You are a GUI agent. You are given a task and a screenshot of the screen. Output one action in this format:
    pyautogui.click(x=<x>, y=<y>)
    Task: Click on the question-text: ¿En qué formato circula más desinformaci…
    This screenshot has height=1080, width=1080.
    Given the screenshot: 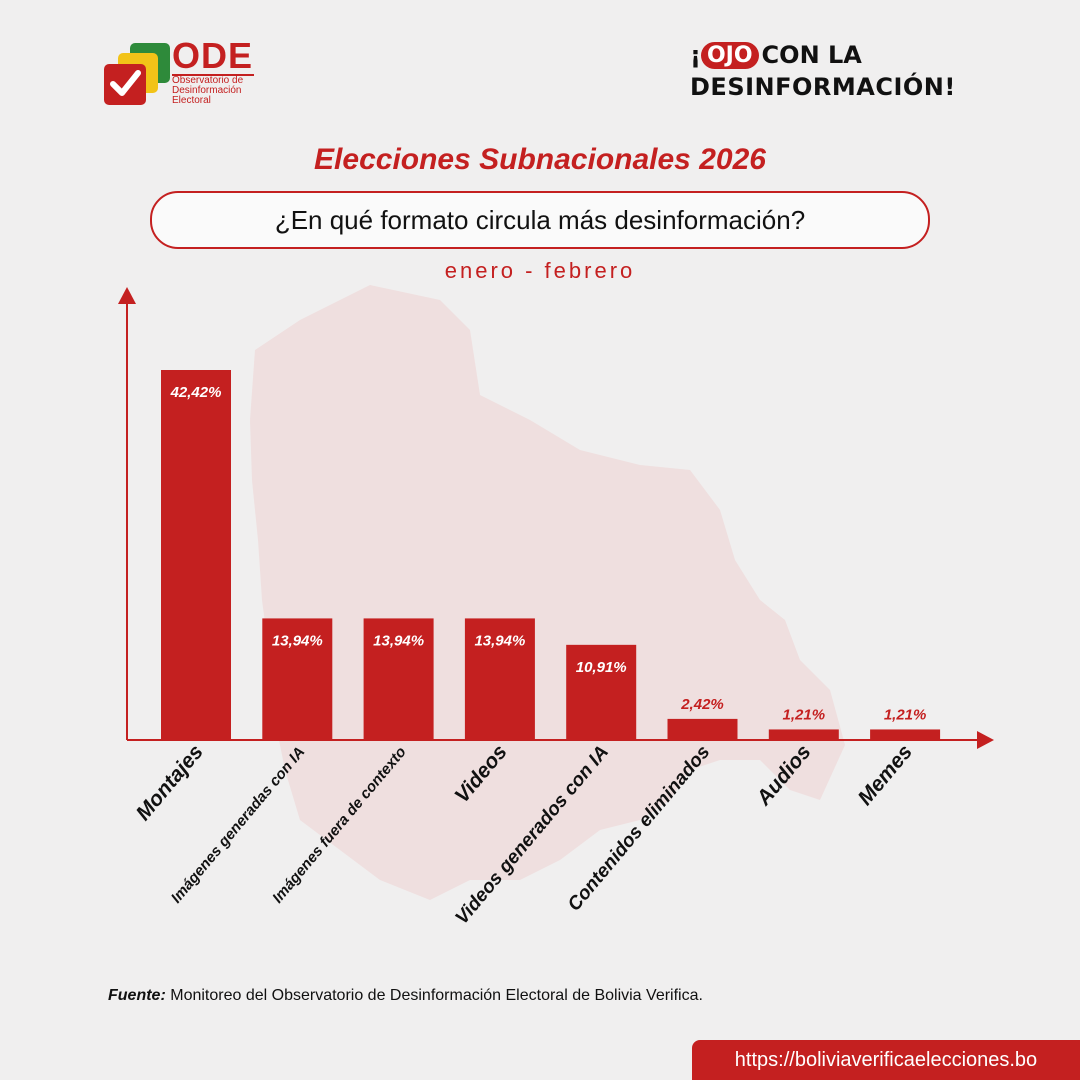 What is the action you would take?
    pyautogui.click(x=540, y=219)
    